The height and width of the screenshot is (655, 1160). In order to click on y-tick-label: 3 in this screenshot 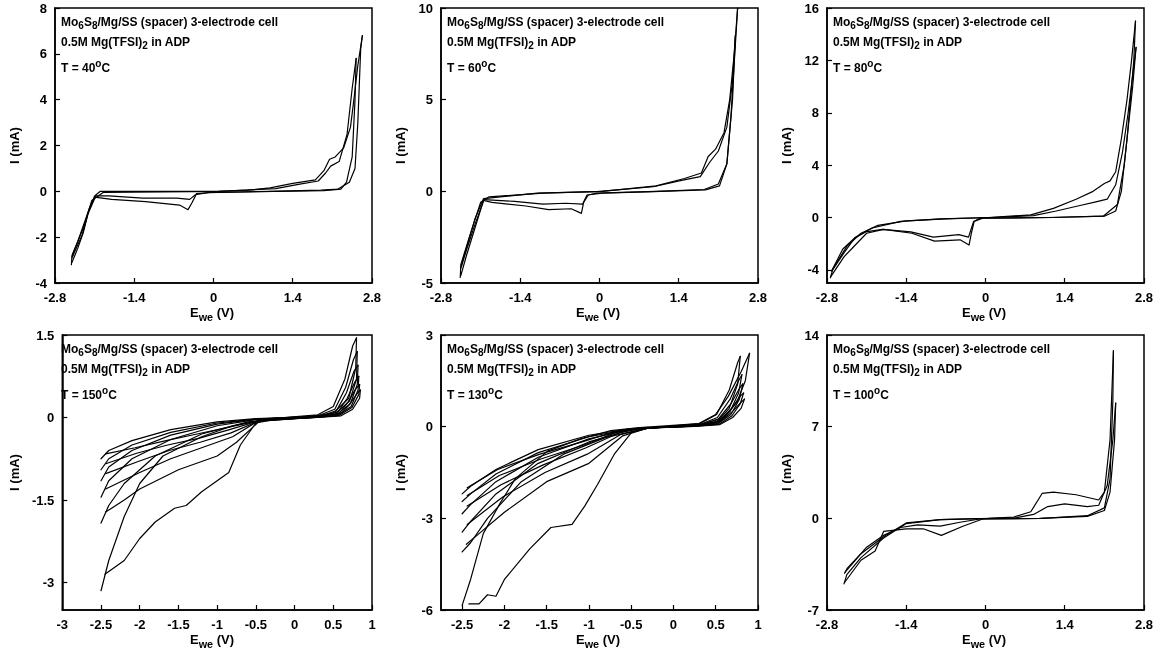, I will do `click(429, 335)`.